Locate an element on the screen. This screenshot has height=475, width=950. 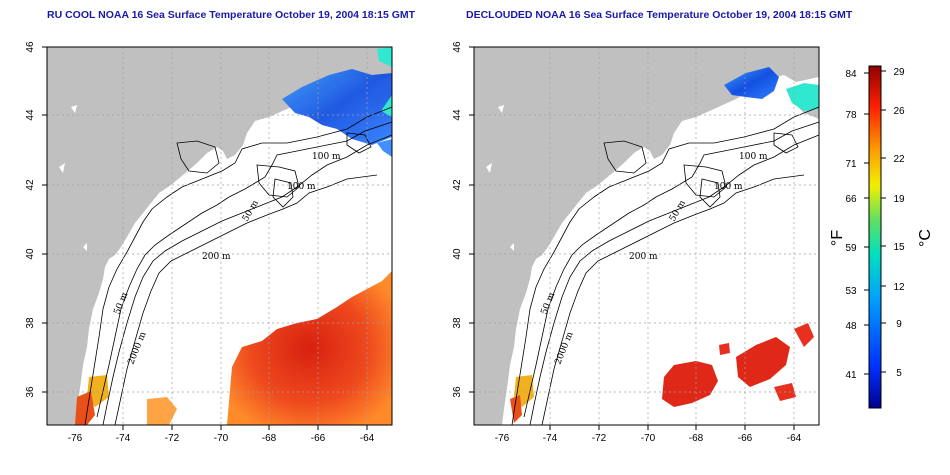
fahrenheit-tick: 71 is located at coordinates (851, 164).